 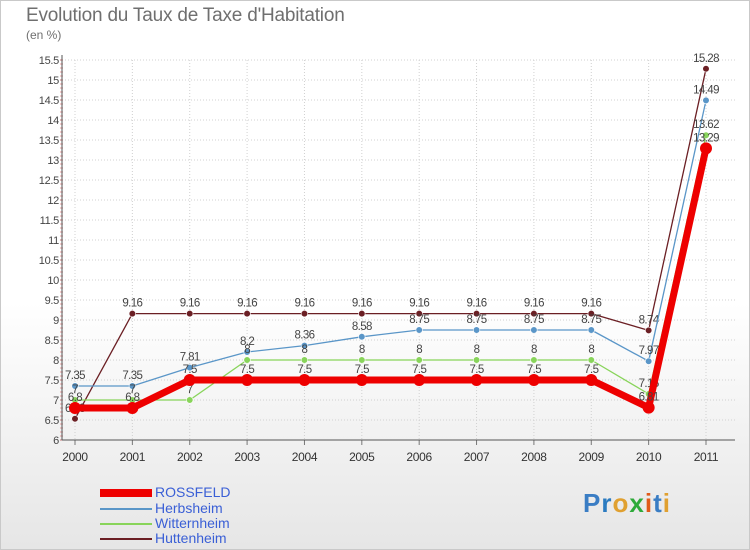 I want to click on x-tick-label: 2010, so click(x=649, y=457).